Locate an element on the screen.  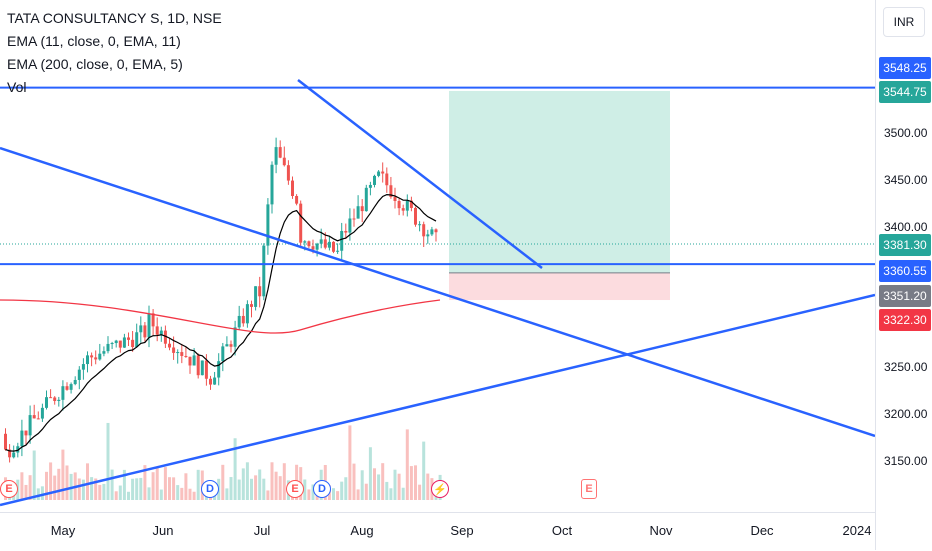
price-tag-resistance: 3548.25 is located at coordinates (905, 68).